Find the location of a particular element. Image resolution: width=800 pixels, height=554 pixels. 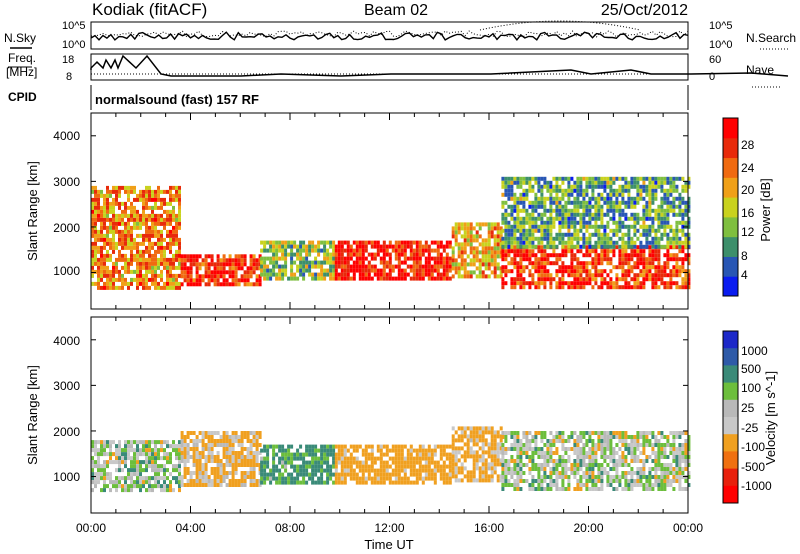

power-cbar-tick-16: 16 is located at coordinates (748, 213).